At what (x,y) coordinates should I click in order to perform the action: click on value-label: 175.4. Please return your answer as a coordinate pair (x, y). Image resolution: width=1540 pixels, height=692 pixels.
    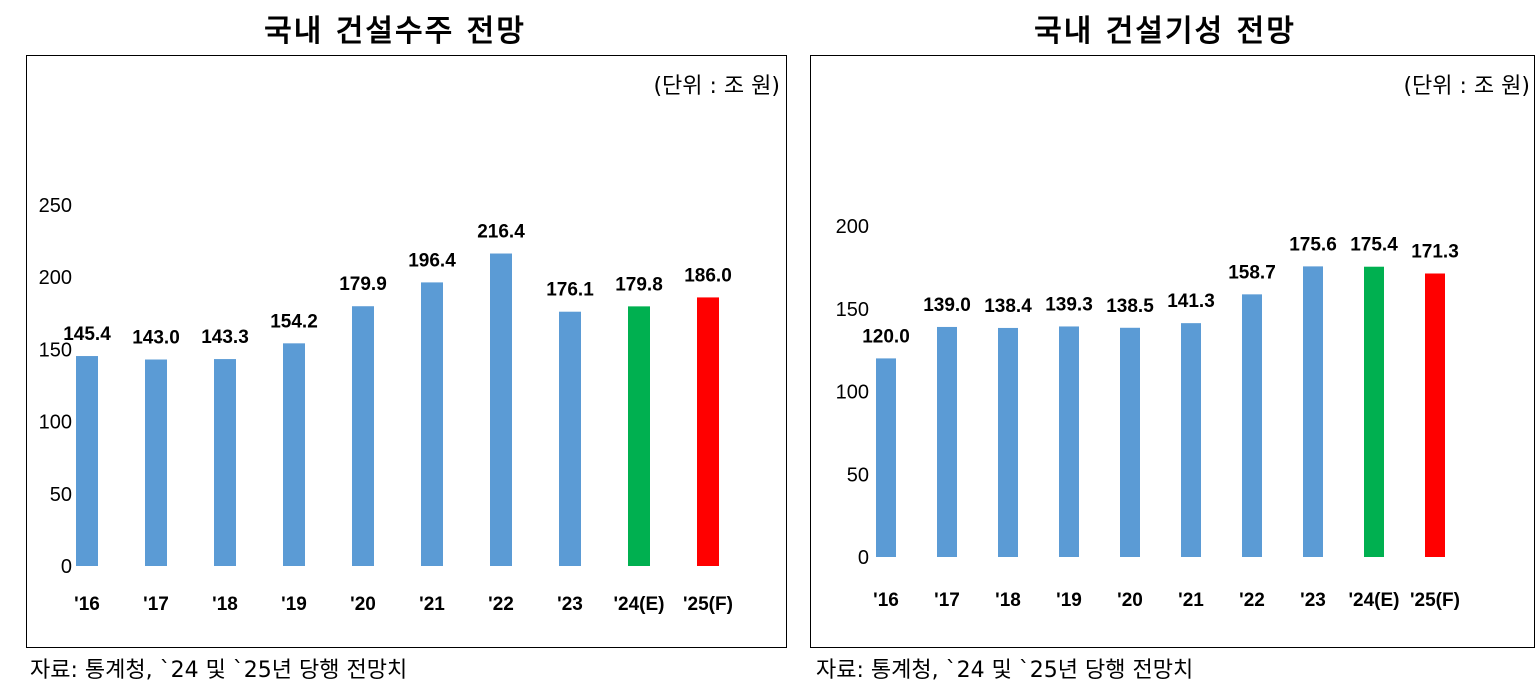
    Looking at the image, I should click on (1374, 245).